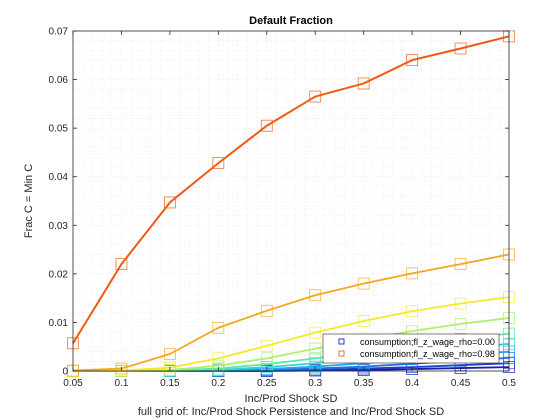 Image resolution: width=560 pixels, height=420 pixels. Describe the element at coordinates (364, 383) in the screenshot. I see `x-tick-label: 0.35` at that location.